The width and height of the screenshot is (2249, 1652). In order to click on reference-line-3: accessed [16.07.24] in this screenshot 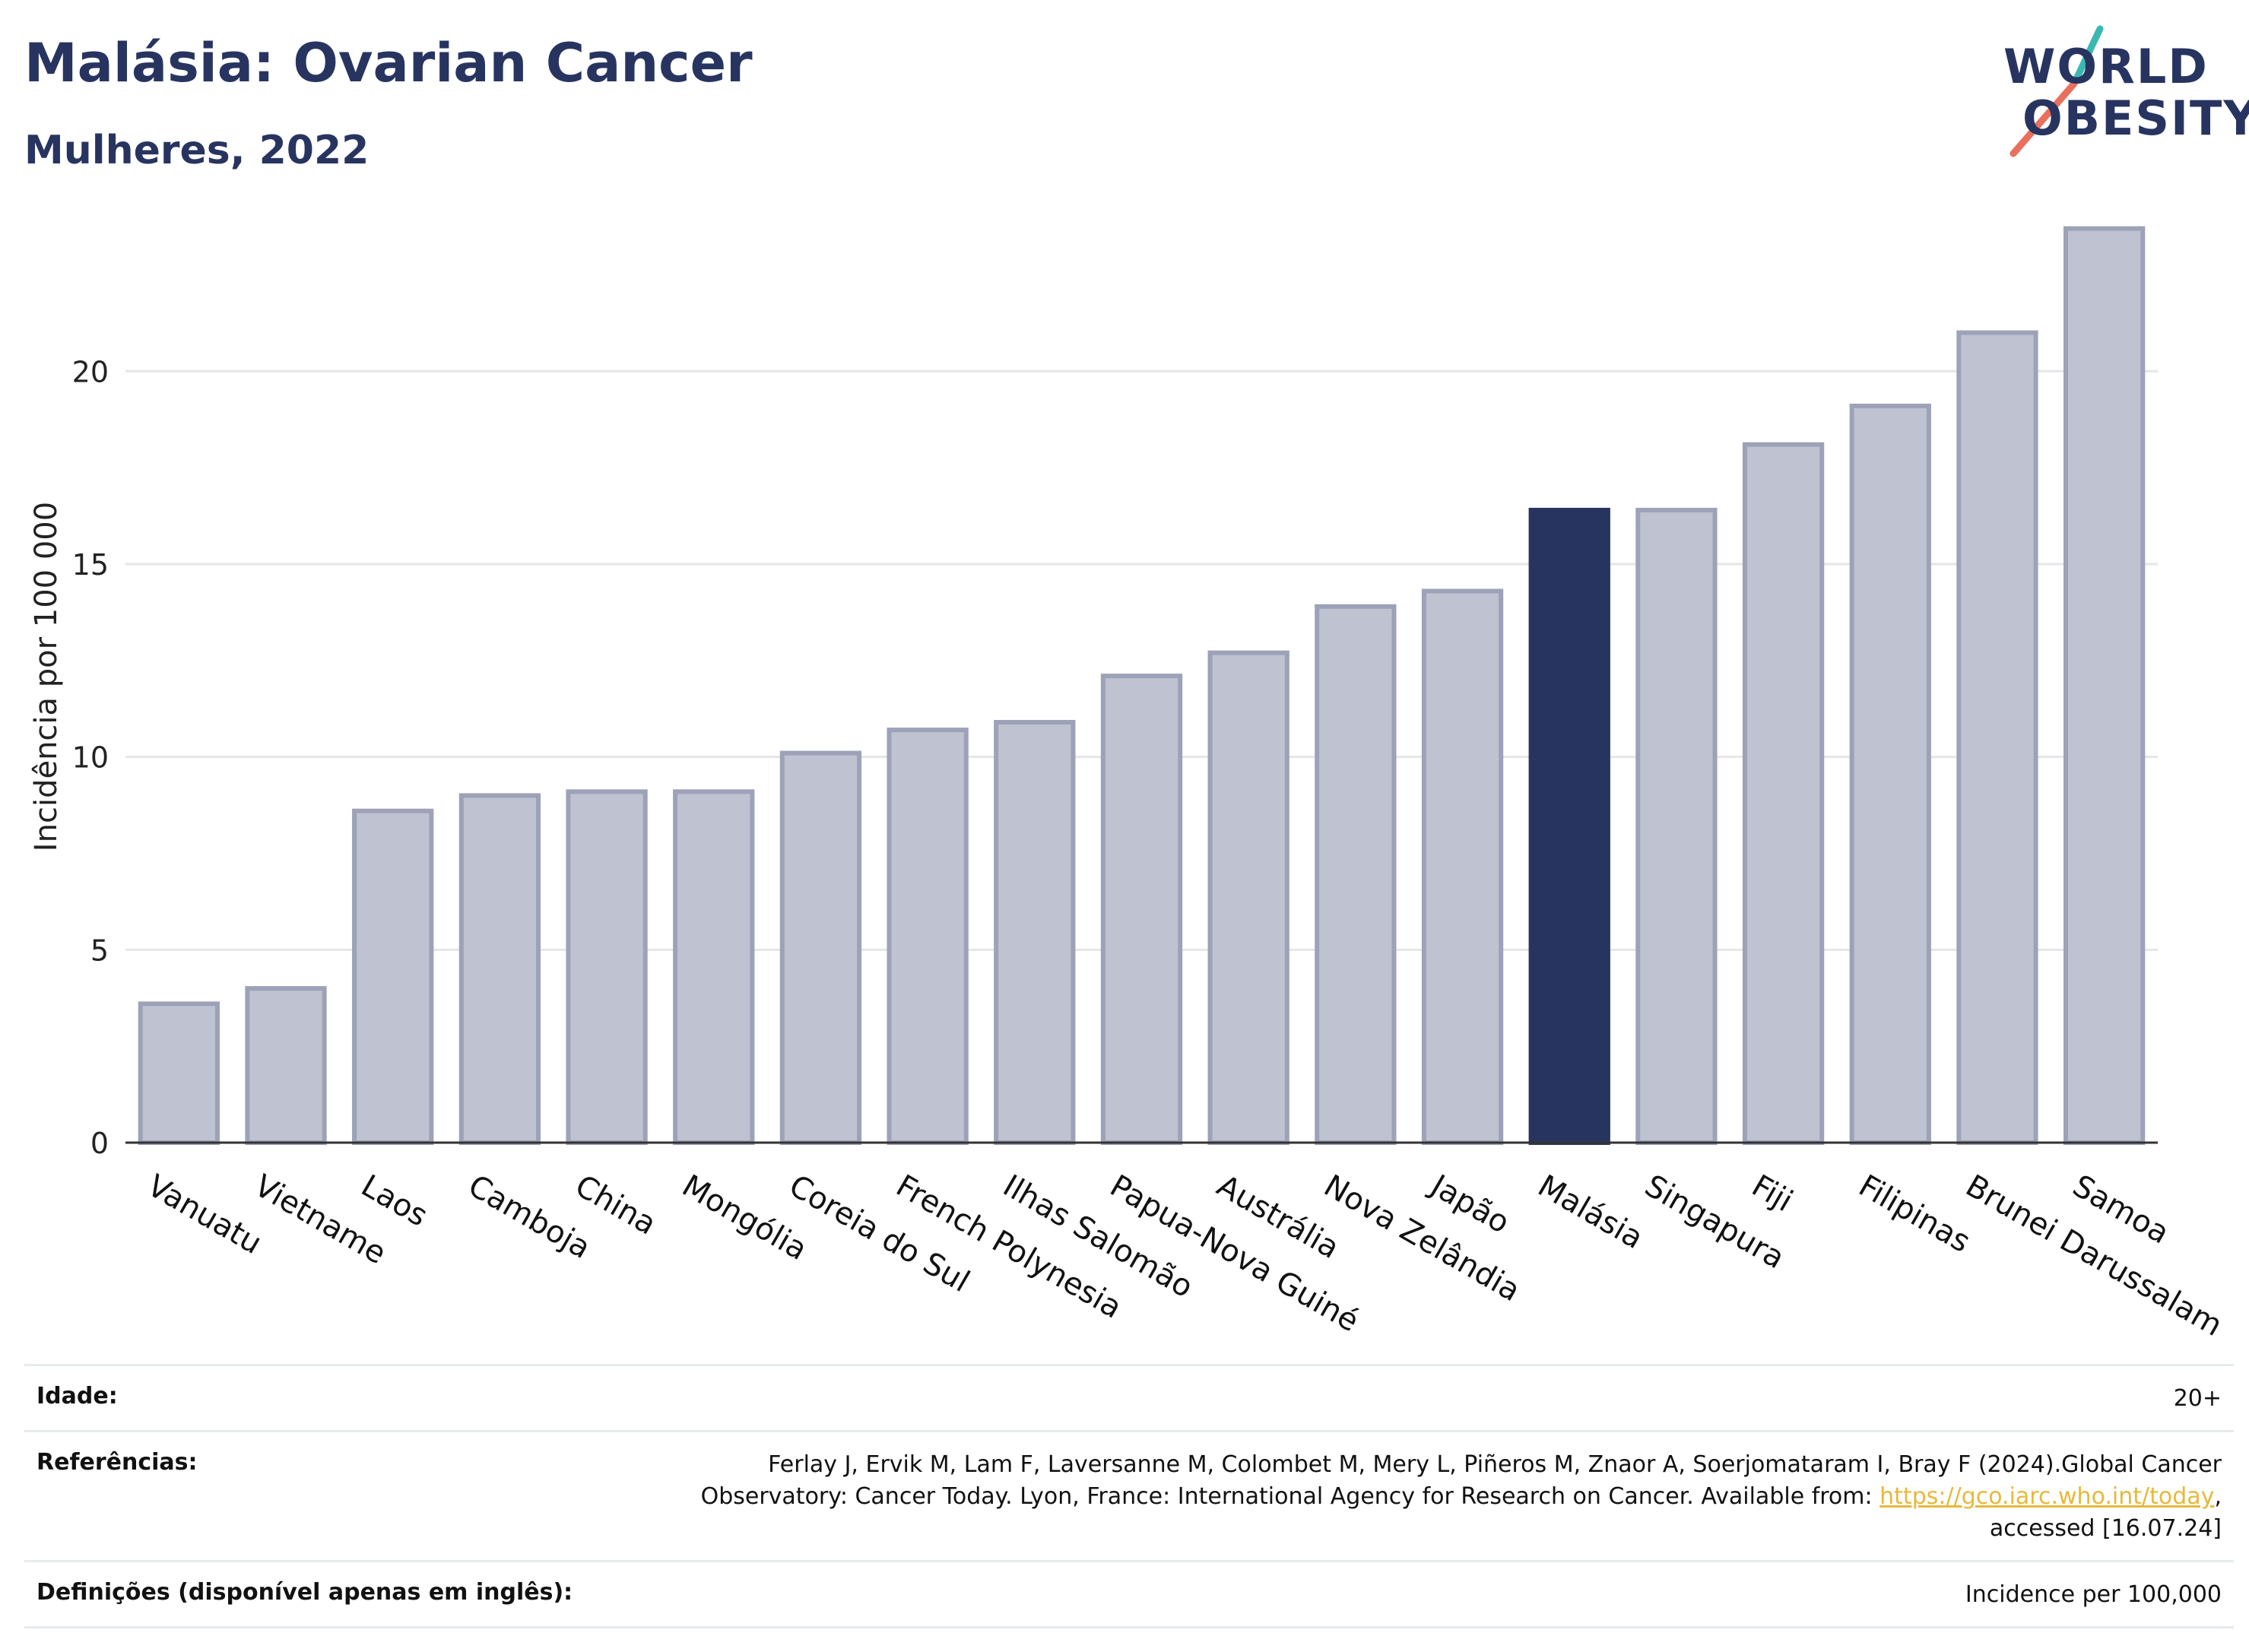, I will do `click(2105, 1528)`.